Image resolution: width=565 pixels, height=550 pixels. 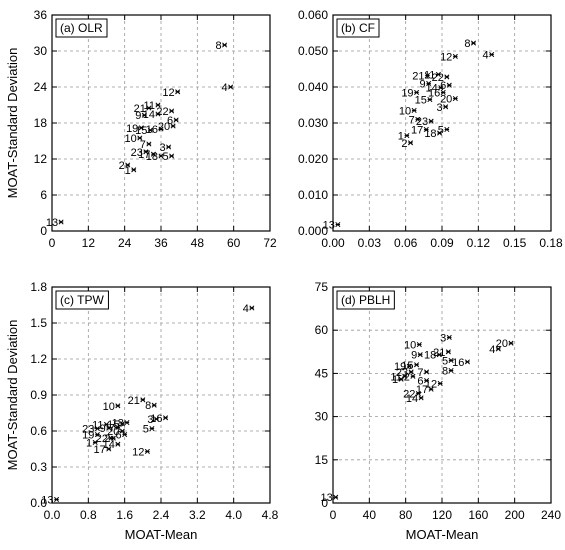 I want to click on x-tick-label: 72, so click(x=270, y=243).